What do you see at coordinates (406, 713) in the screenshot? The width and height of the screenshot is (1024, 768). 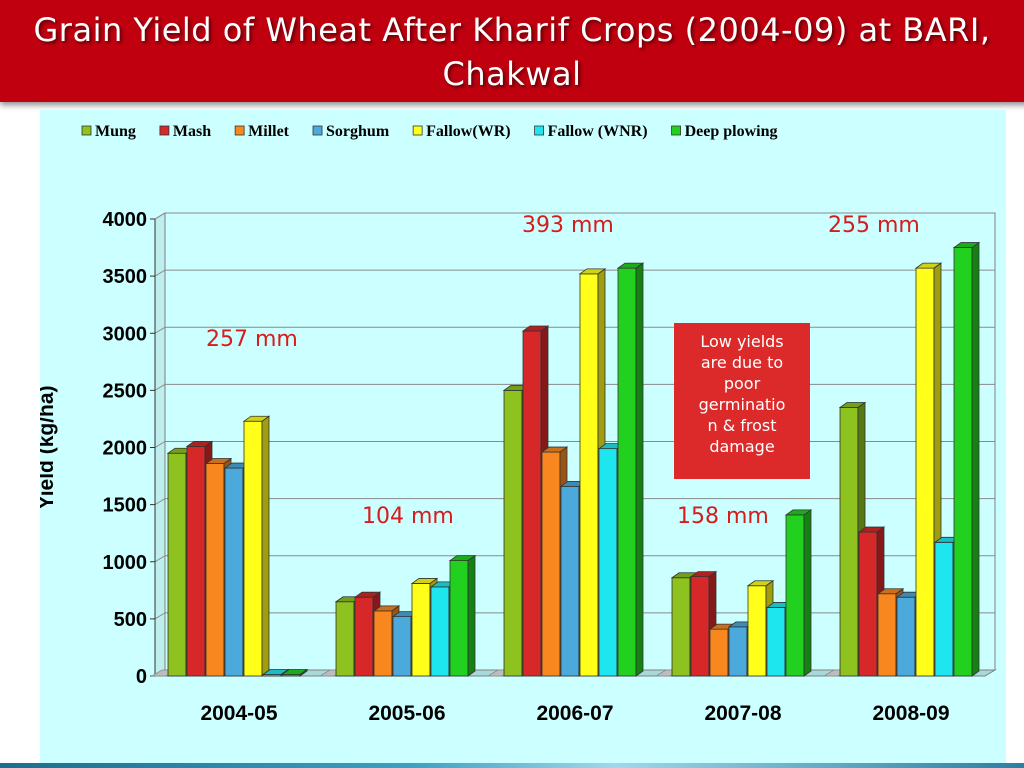 I see `x-tick-label: 2005-06` at bounding box center [406, 713].